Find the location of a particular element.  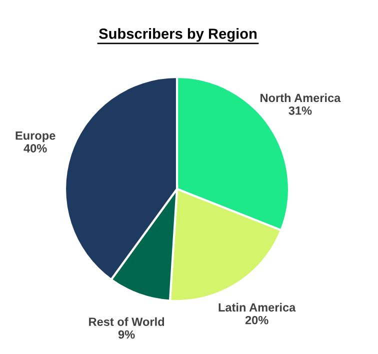

data-label: 31% is located at coordinates (300, 110).